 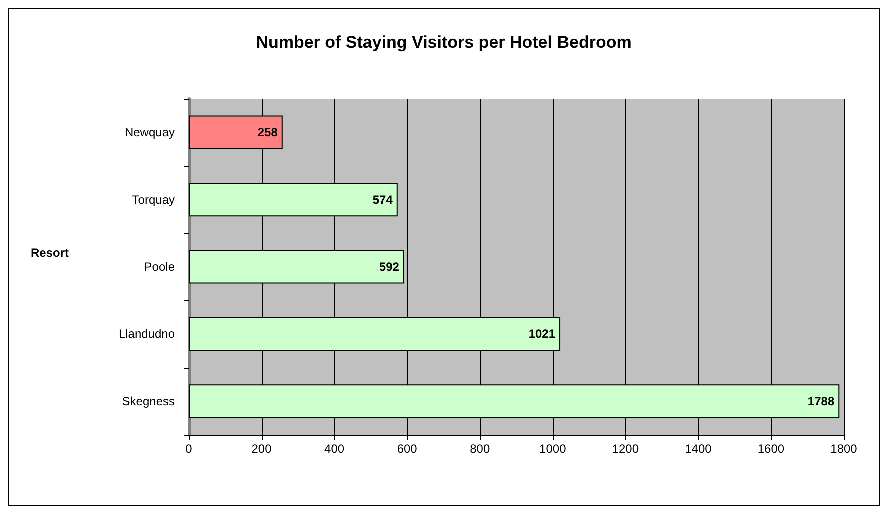 What do you see at coordinates (542, 334) in the screenshot?
I see `data-label: 1021` at bounding box center [542, 334].